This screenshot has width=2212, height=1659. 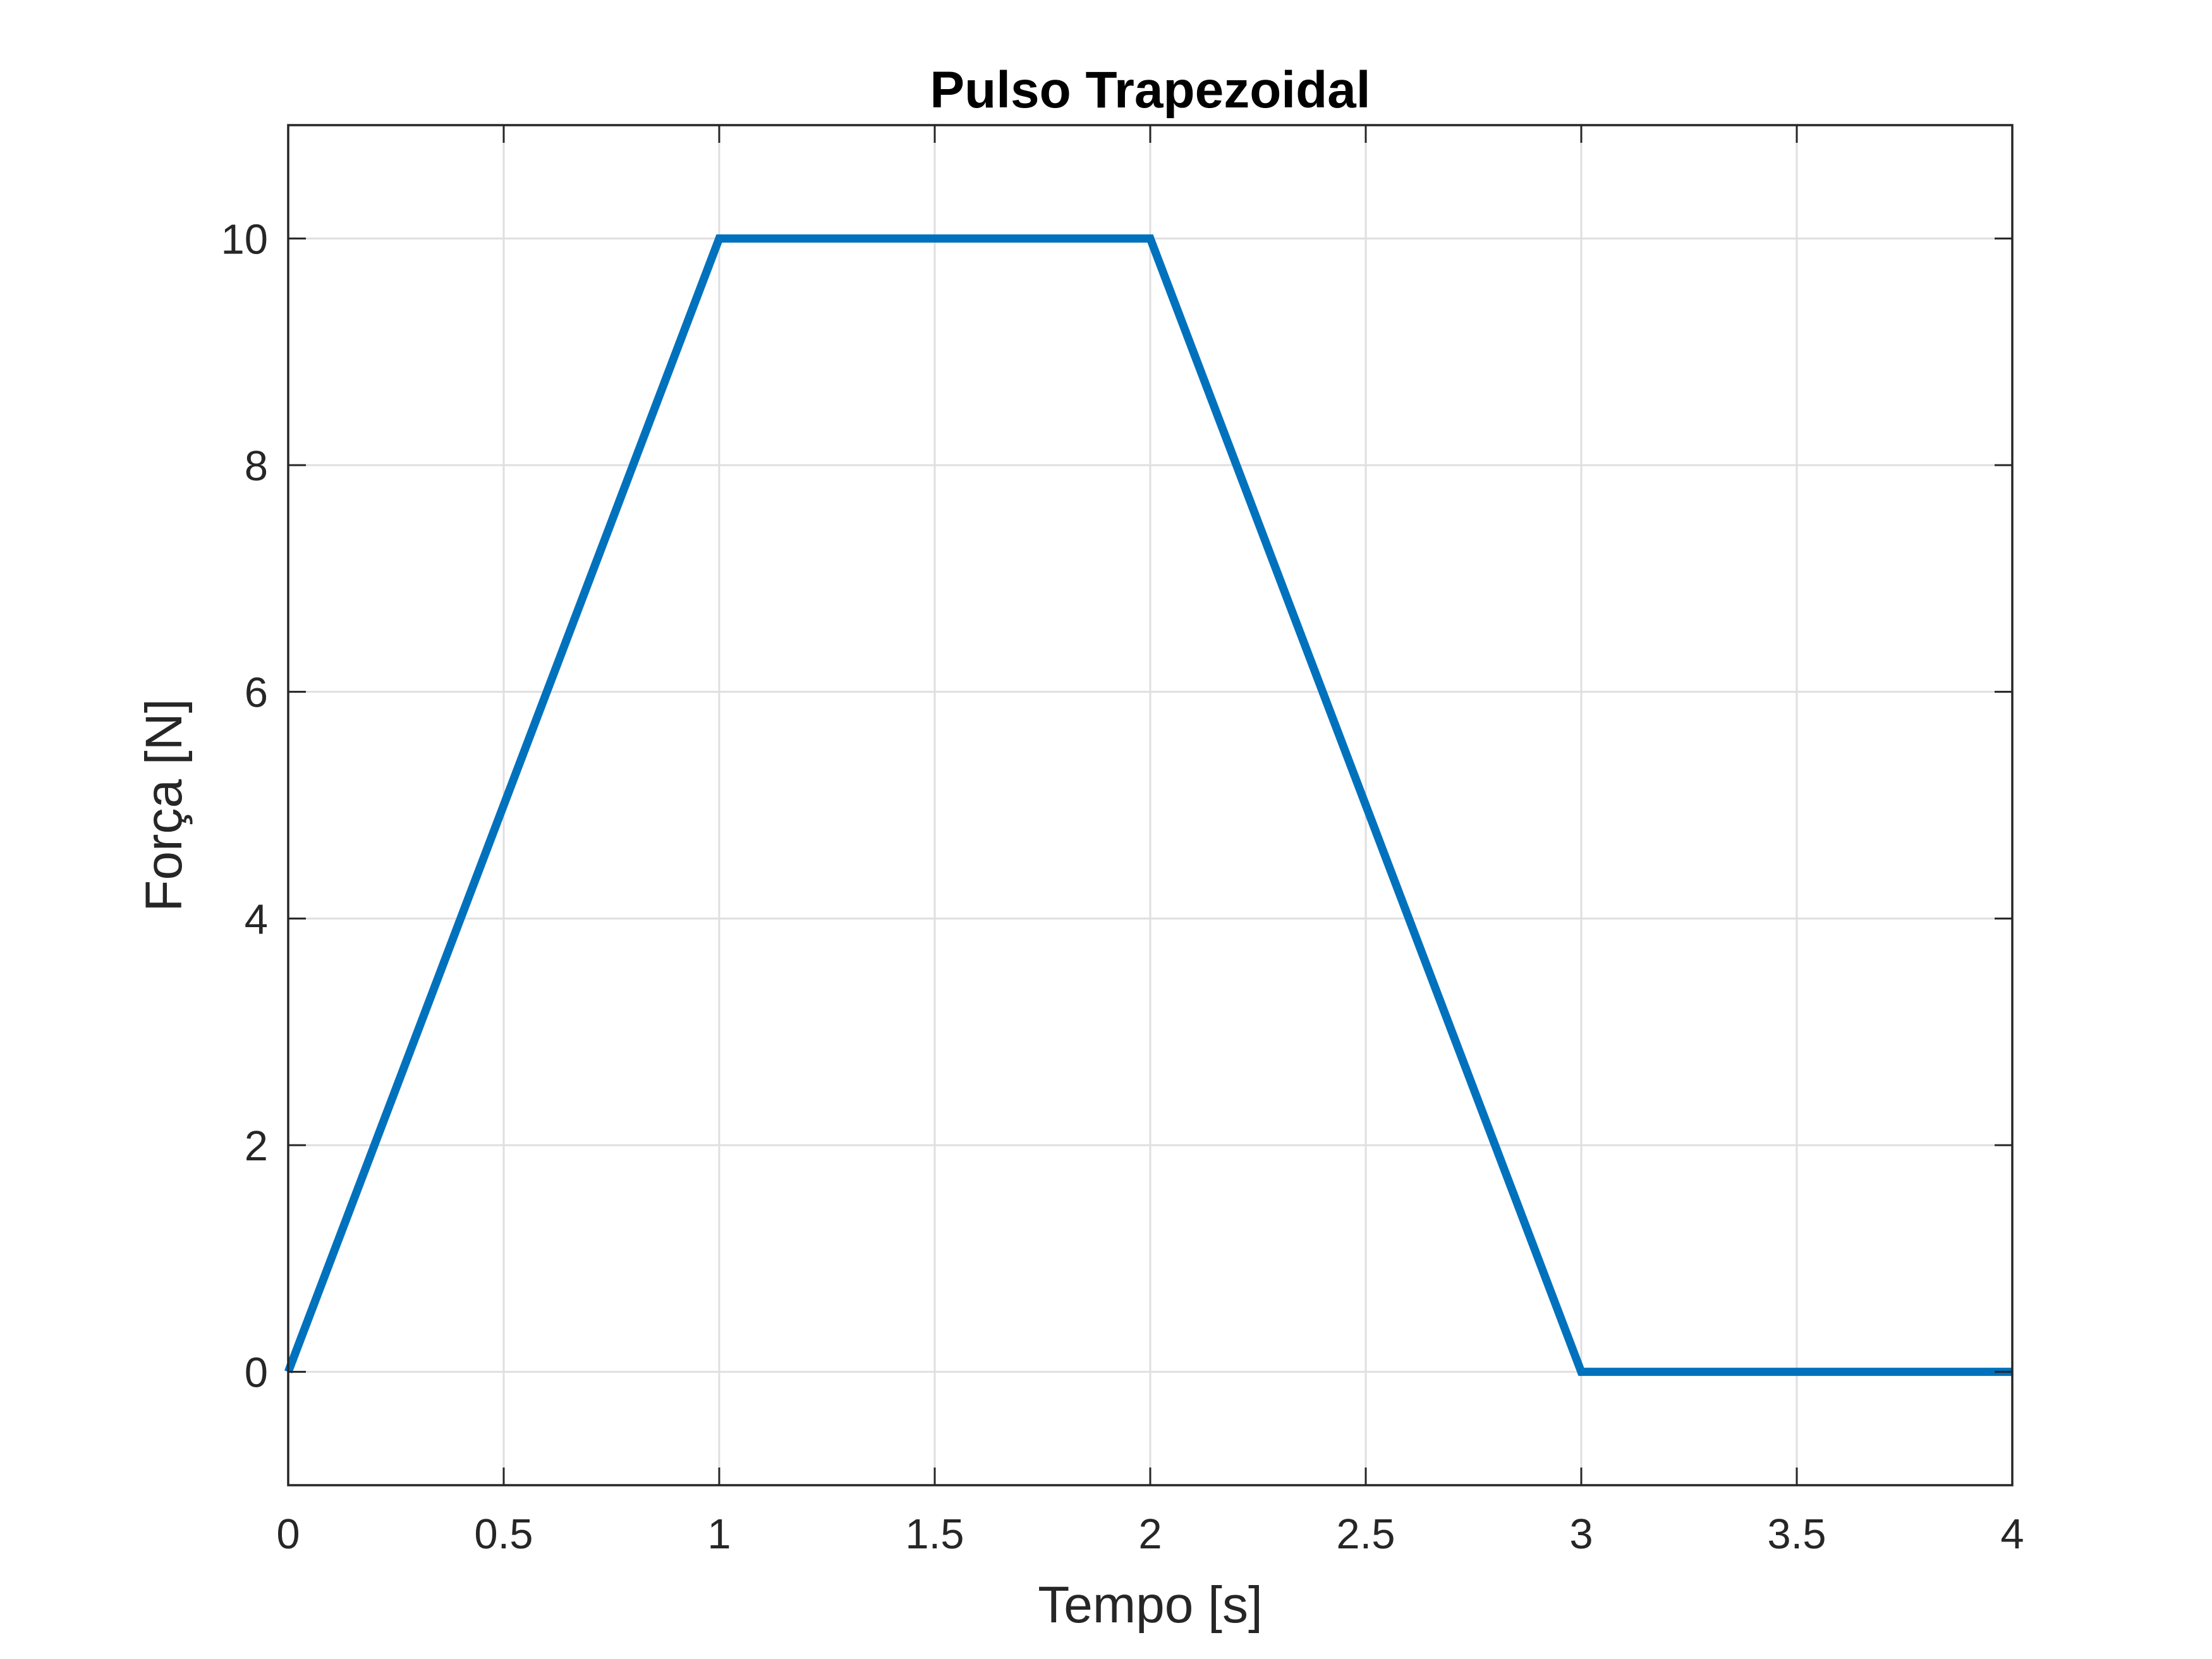 What do you see at coordinates (1150, 90) in the screenshot?
I see `chart-title: Pulso Trapezoidal` at bounding box center [1150, 90].